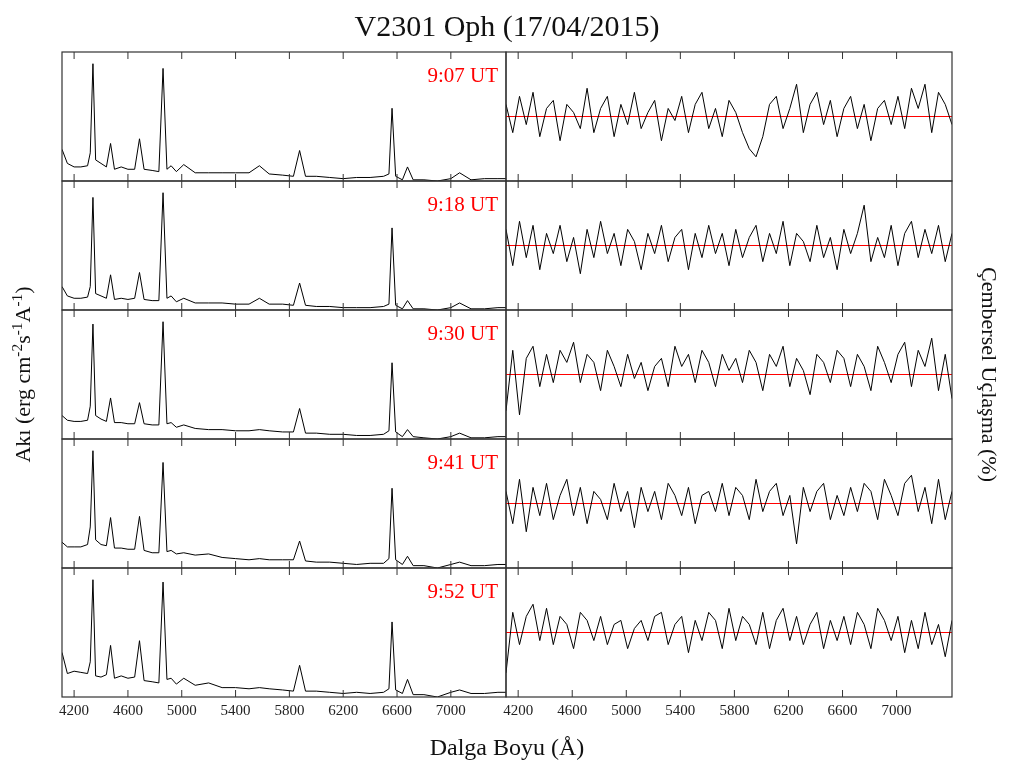 The image size is (1011, 767). Describe the element at coordinates (463, 204) in the screenshot. I see `annotation: 9:18 UT` at that location.